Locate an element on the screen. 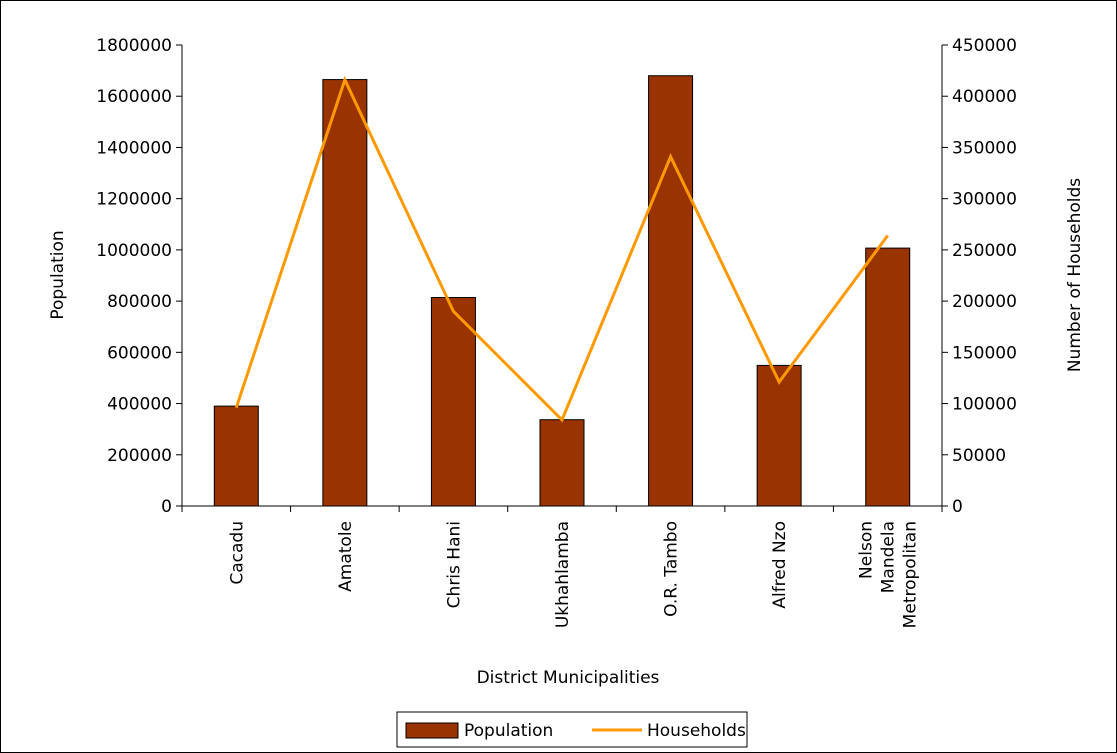 This screenshot has height=753, width=1117. y2-tick-label: 100000 is located at coordinates (984, 405).